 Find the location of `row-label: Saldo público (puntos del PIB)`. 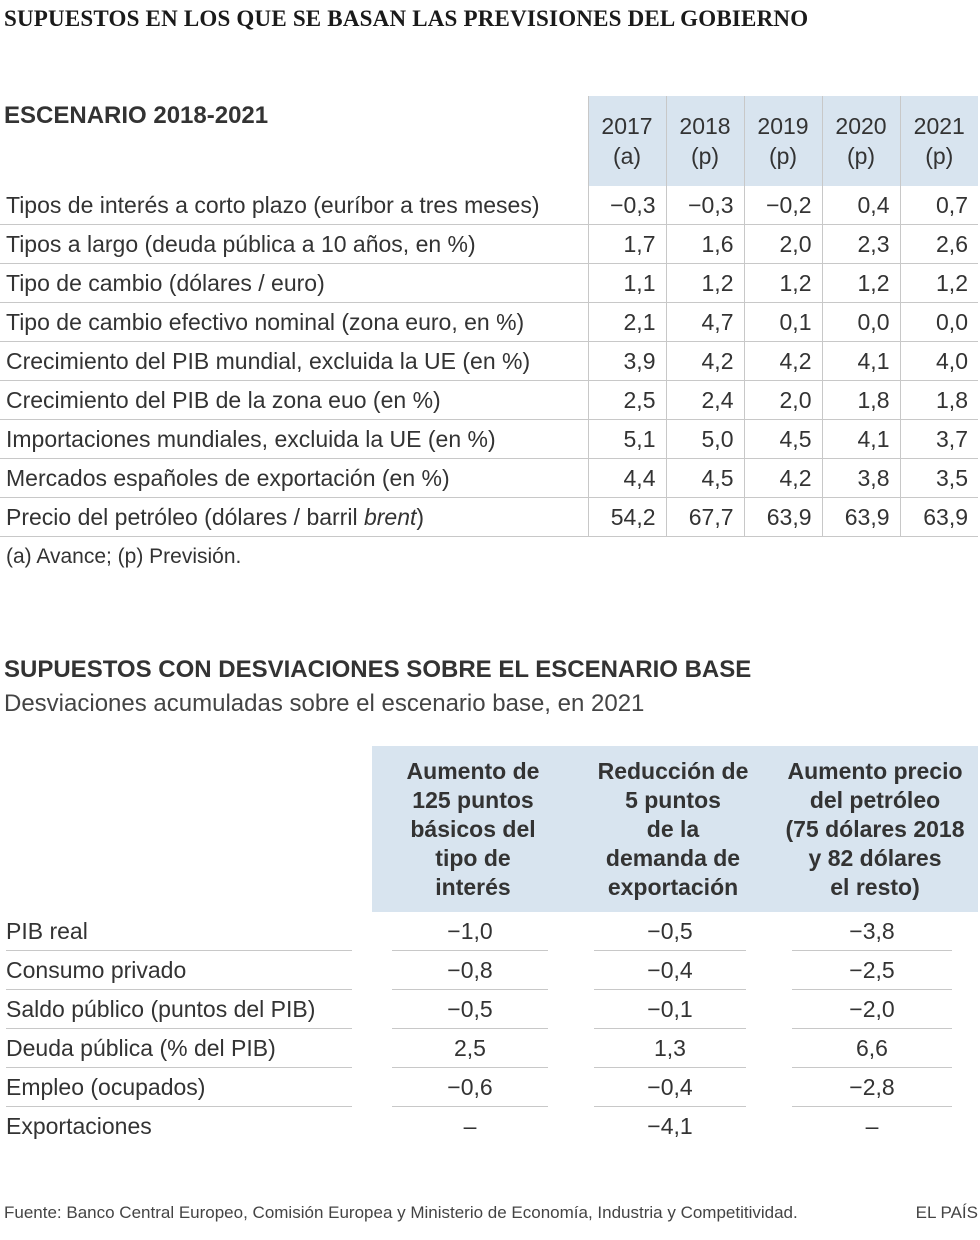

row-label: Saldo público (puntos del PIB) is located at coordinates (179, 1009).